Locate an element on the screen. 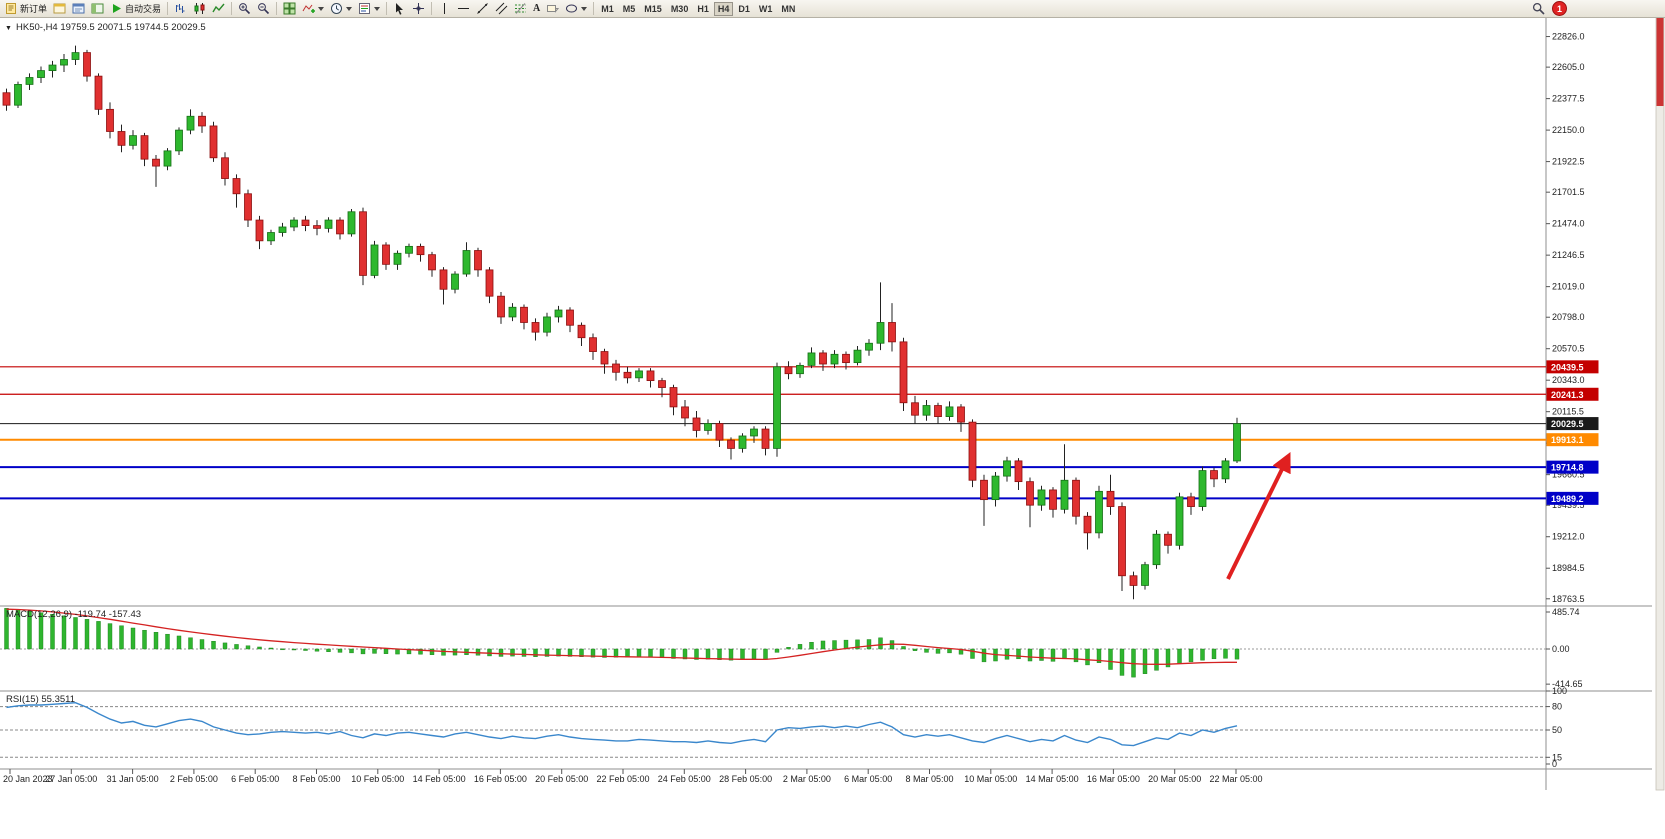  time-label: 22 Mar 05:00 is located at coordinates (1235, 779).